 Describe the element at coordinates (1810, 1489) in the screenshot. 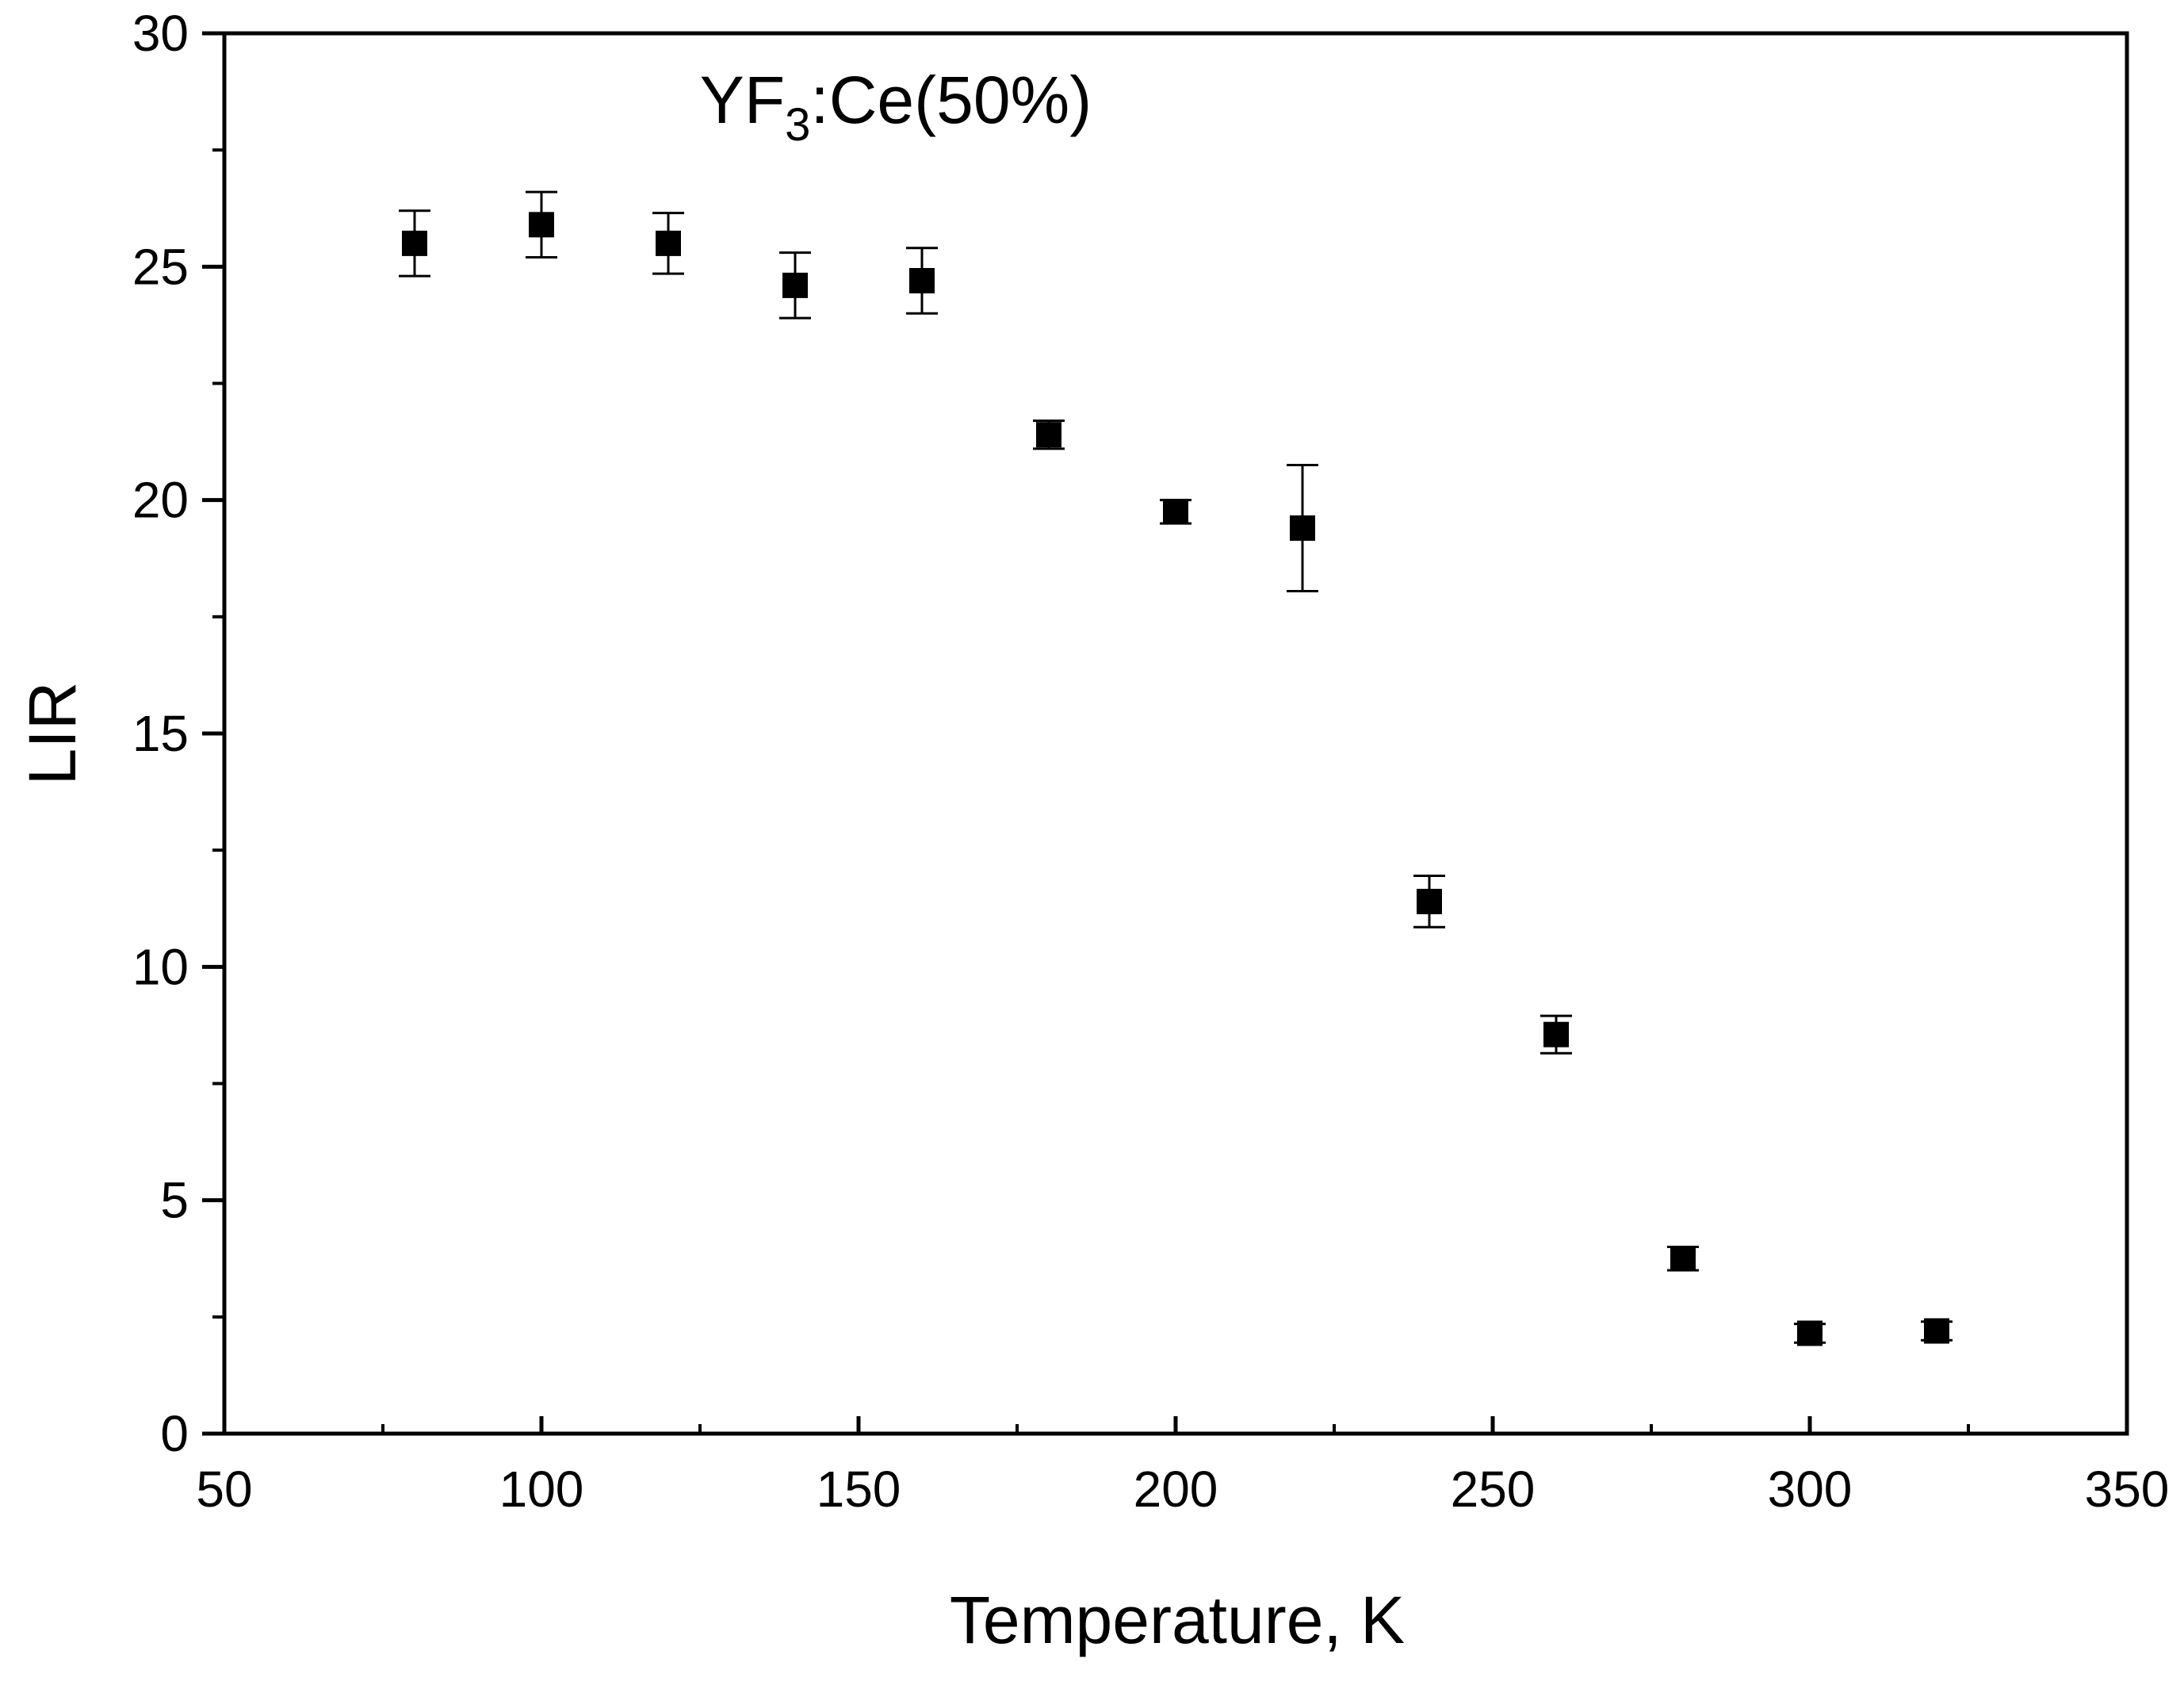

I see `x-tick-label: 300` at that location.